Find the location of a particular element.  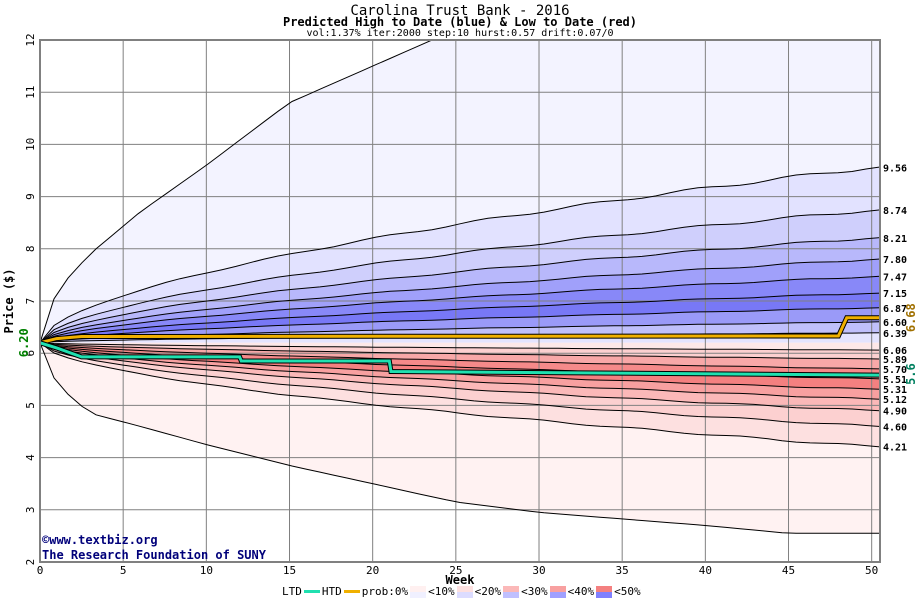

quantile-end-label: 8.74 is located at coordinates (895, 211).